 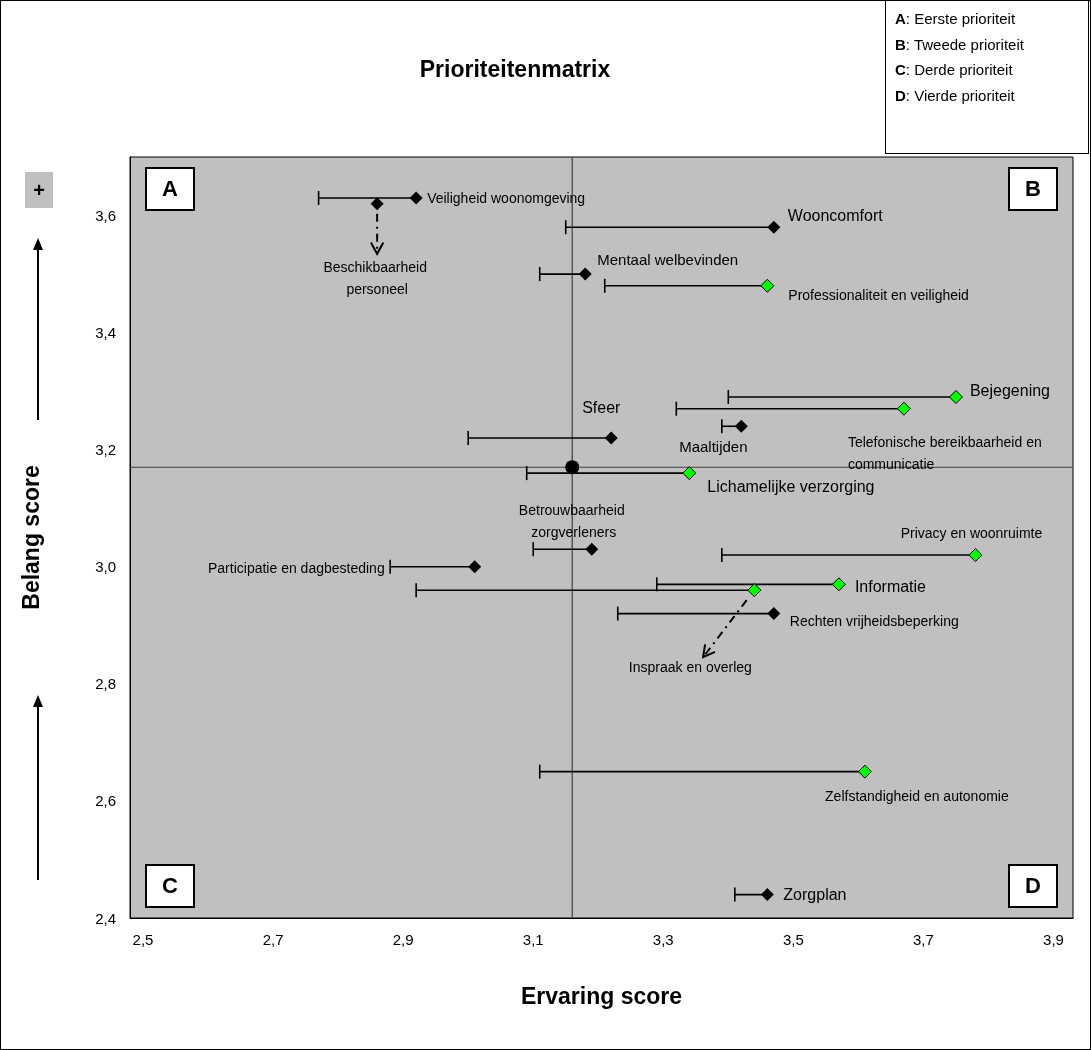 I want to click on x-tick-label: 3,9, so click(x=1053, y=939).